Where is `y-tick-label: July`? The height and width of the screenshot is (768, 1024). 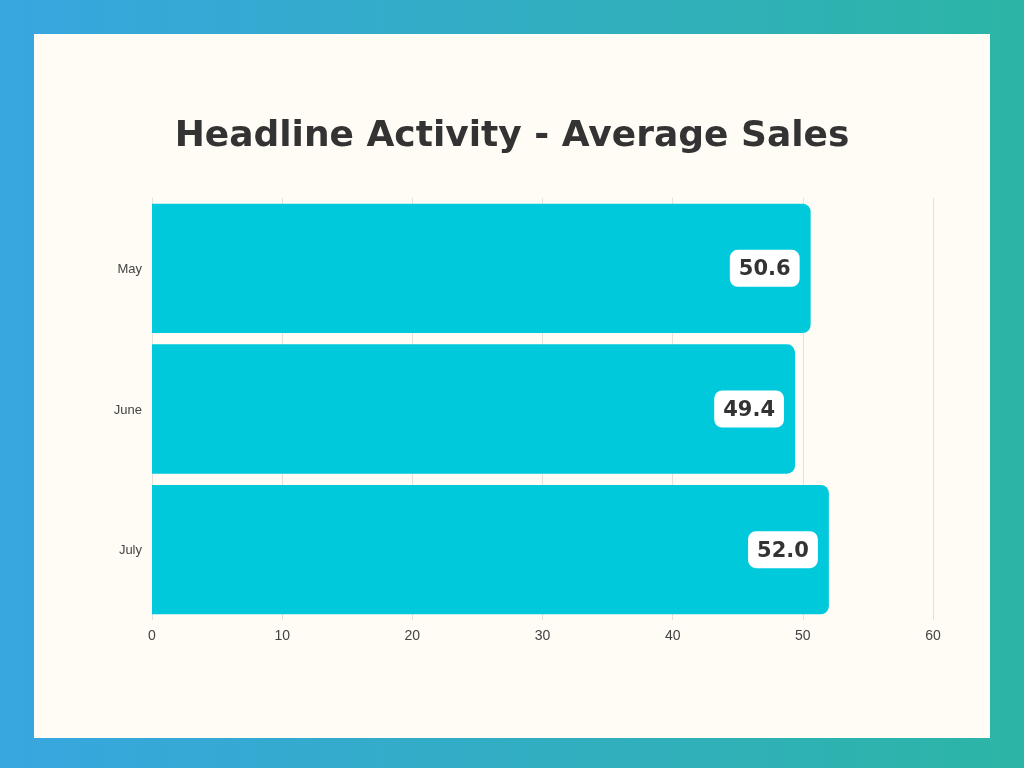
y-tick-label: July is located at coordinates (130, 550).